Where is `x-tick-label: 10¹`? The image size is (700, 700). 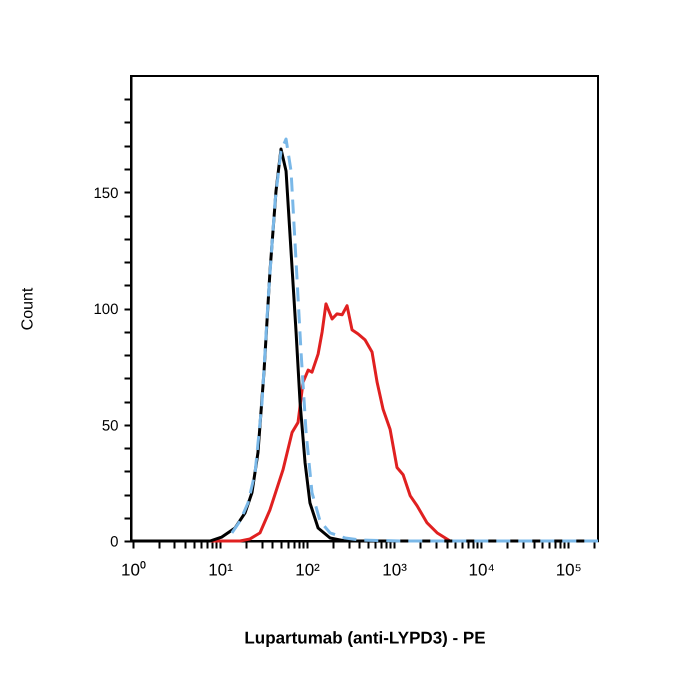 x-tick-label: 10¹ is located at coordinates (221, 570).